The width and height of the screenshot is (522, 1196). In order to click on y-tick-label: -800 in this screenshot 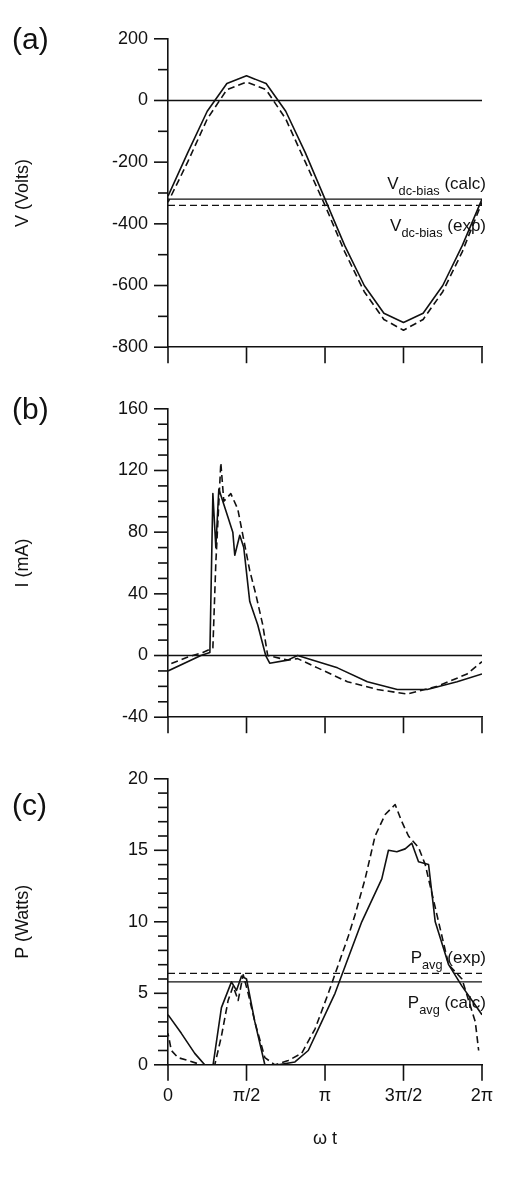, I will do `click(129, 346)`.